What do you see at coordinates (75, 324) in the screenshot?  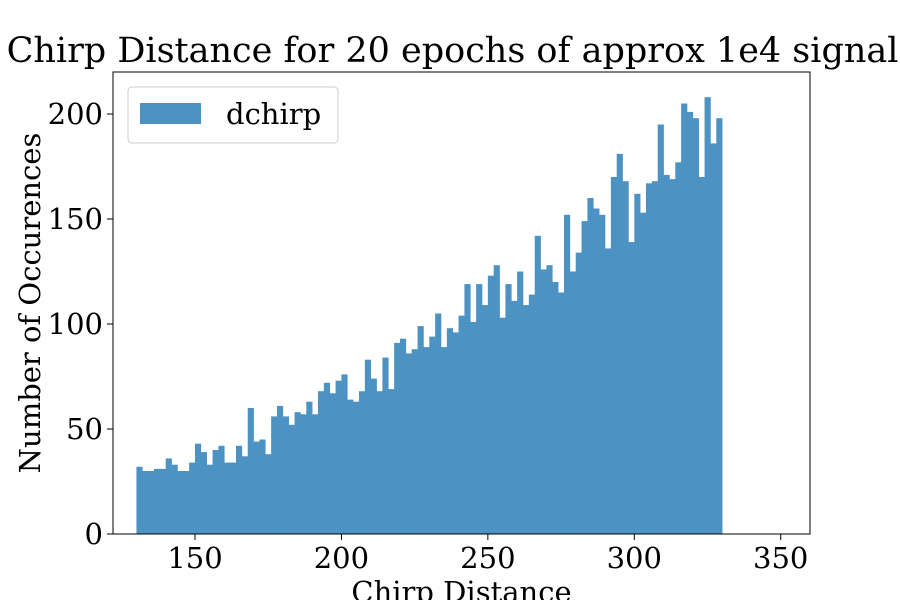 I see `y-tick-label: 100` at bounding box center [75, 324].